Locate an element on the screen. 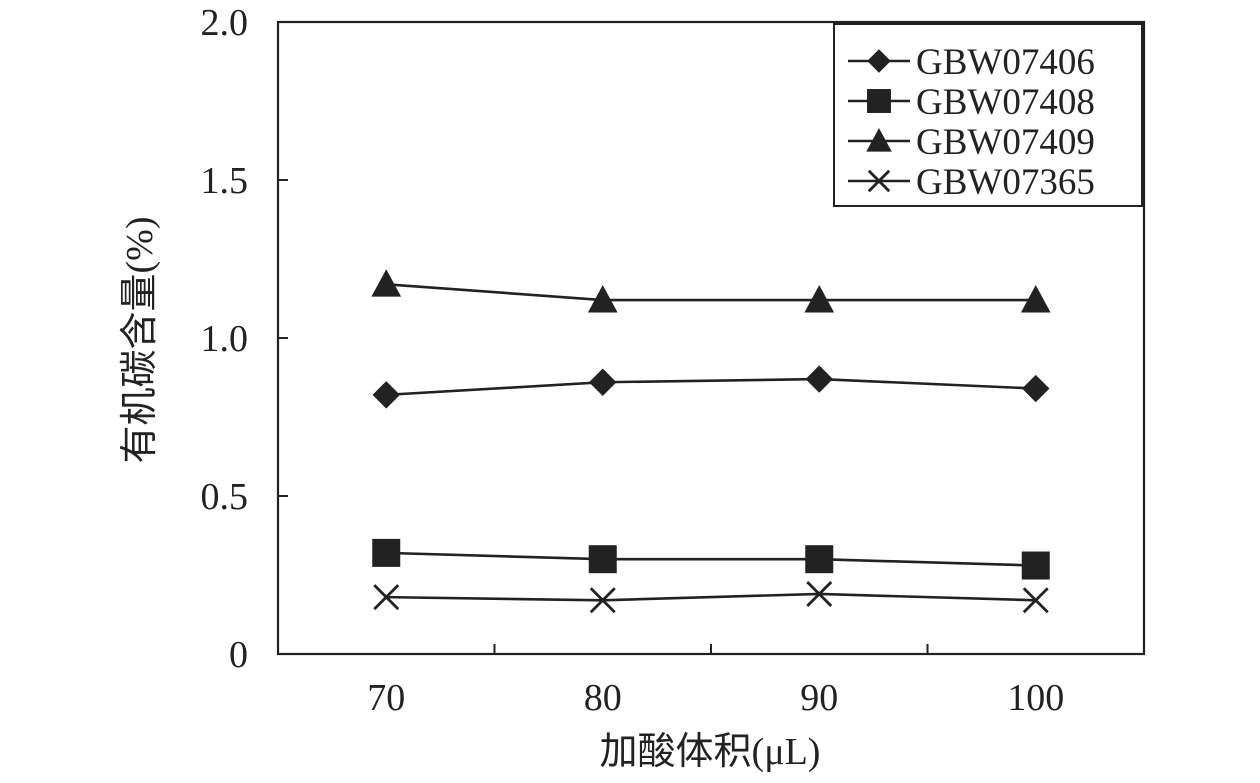 The image size is (1260, 783). y-tick-label: 1.0 is located at coordinates (225, 339).